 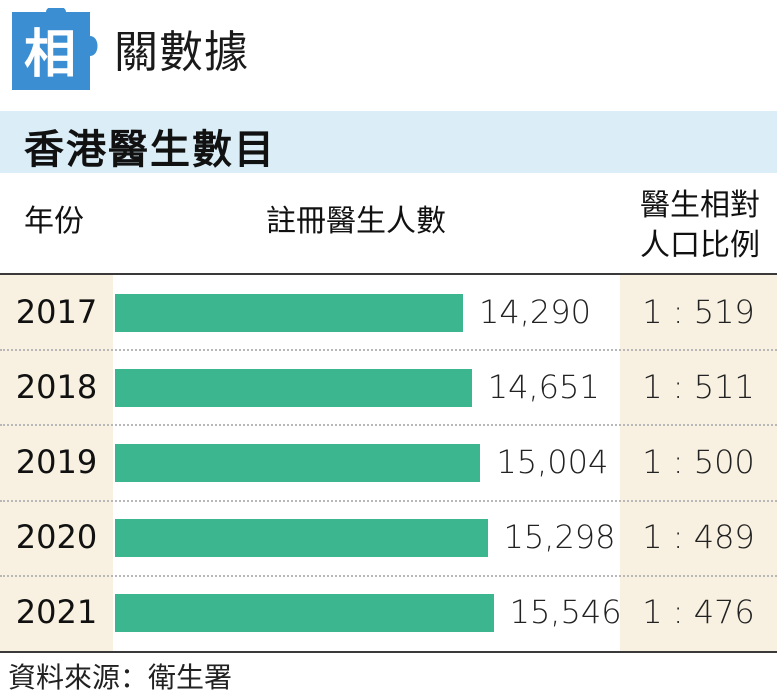 I want to click on year-label: 2017, so click(x=56, y=311).